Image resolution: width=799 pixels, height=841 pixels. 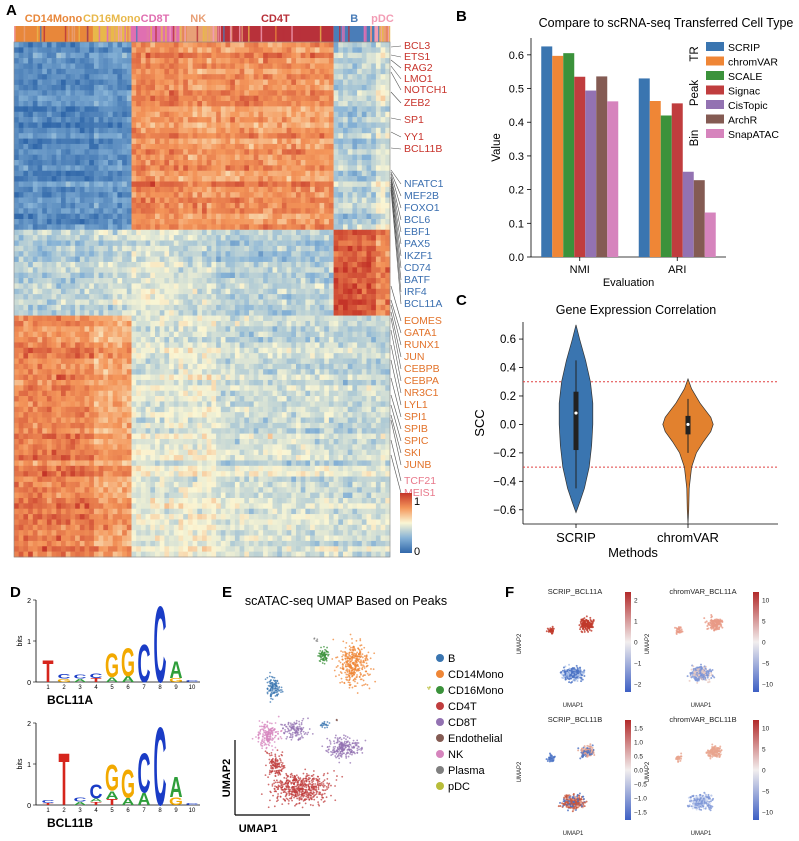 I want to click on feature-plot-colorbar-tick: 2, so click(x=636, y=601).